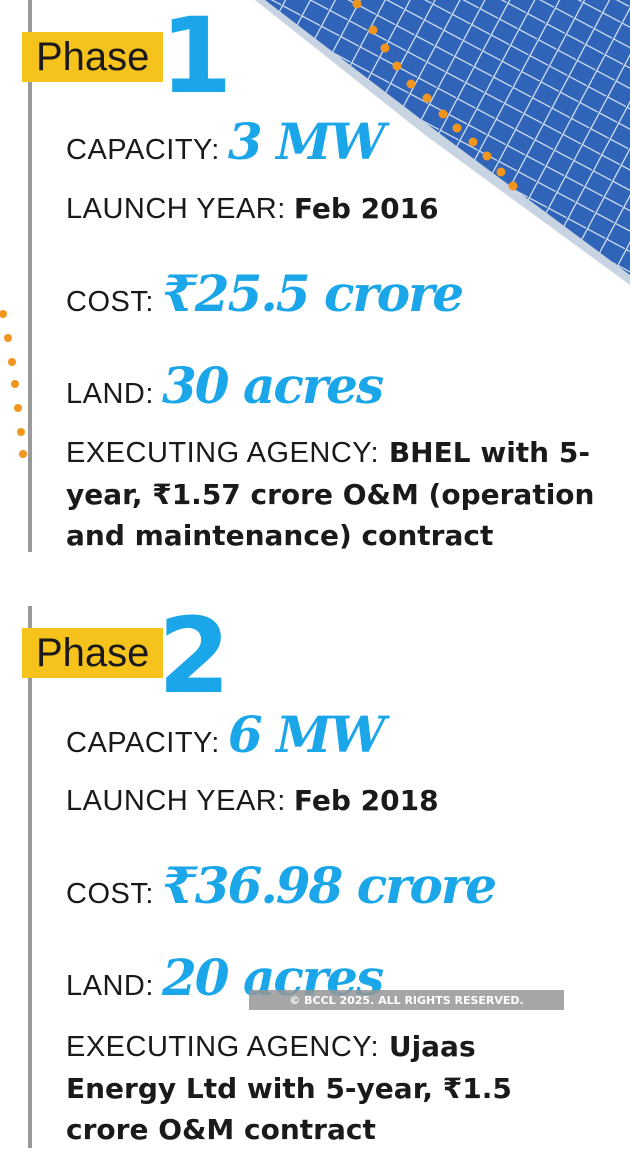  I want to click on cost-row: COST: ₹25.5 crore, so click(265, 293).